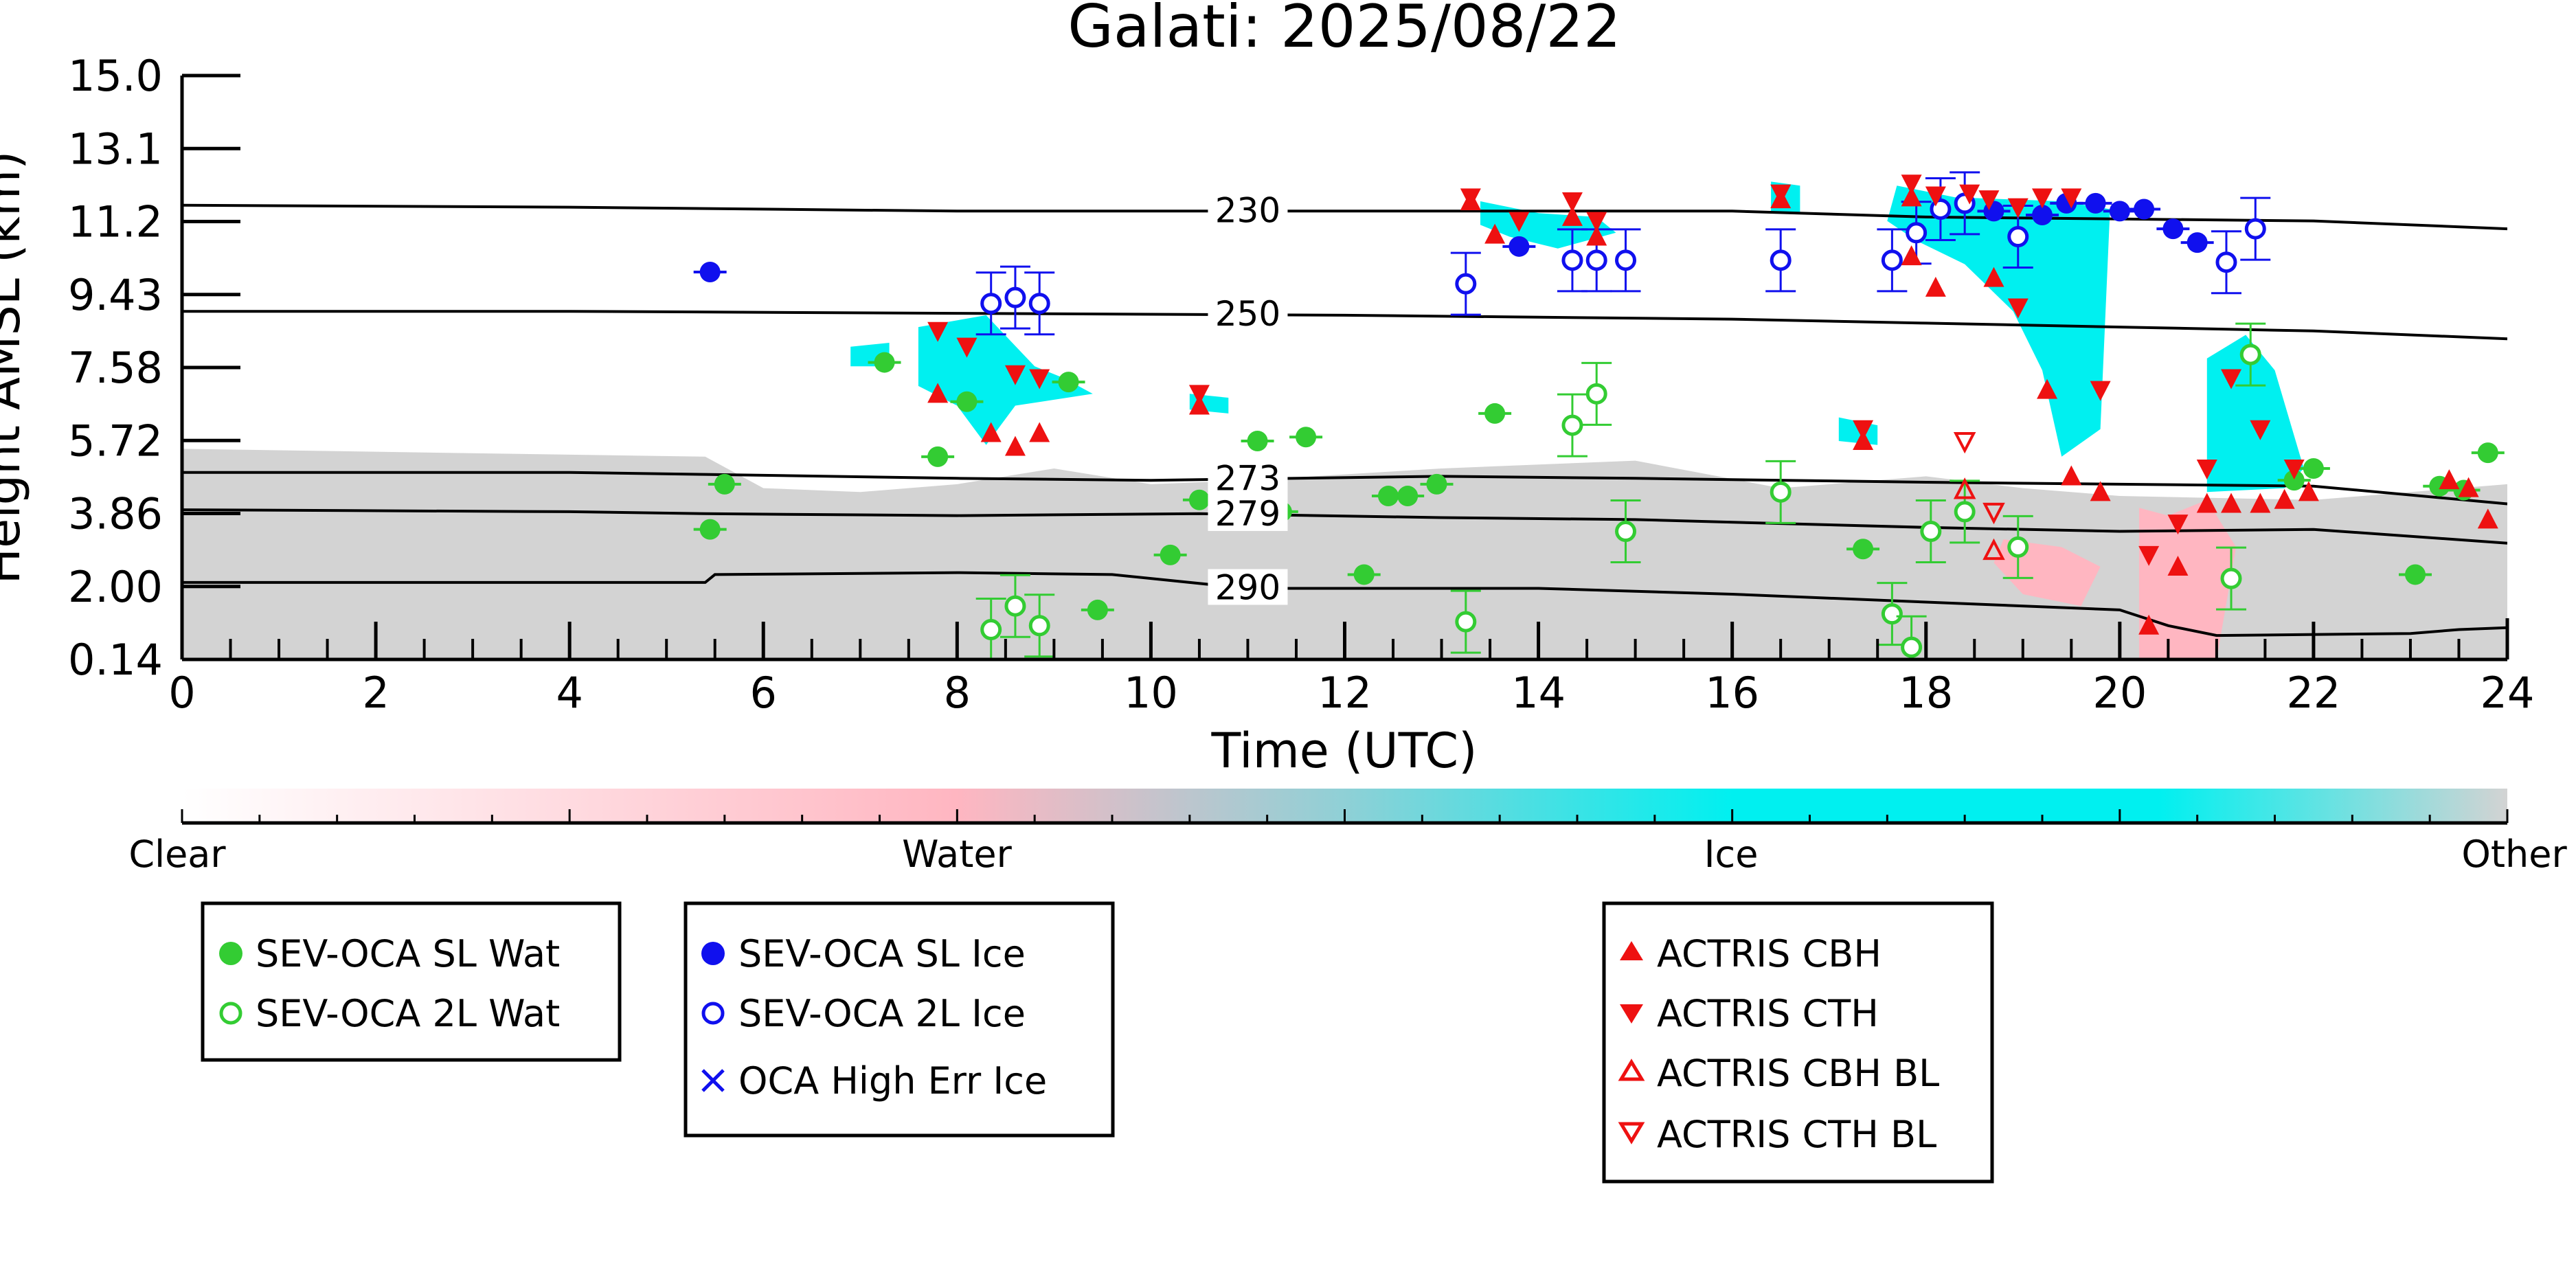 Image resolution: width=2576 pixels, height=1288 pixels. What do you see at coordinates (713, 1080) in the screenshot?
I see `legend-marker-high-err-ice` at bounding box center [713, 1080].